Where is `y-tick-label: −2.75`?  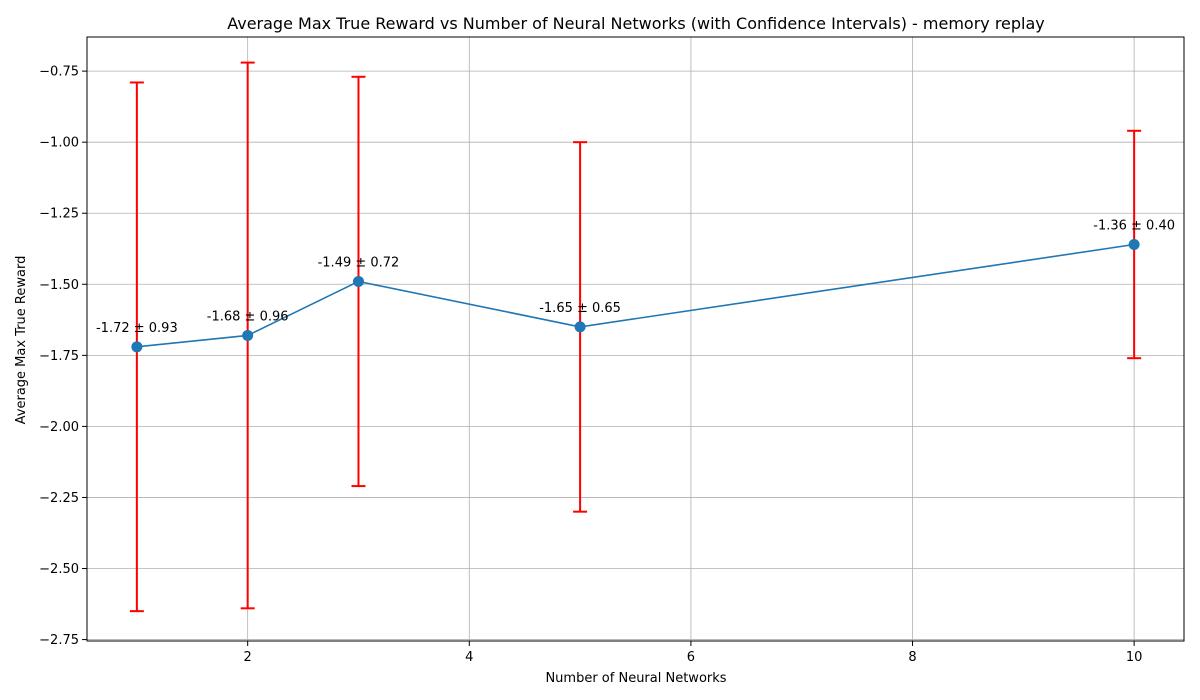 y-tick-label: −2.75 is located at coordinates (59, 640).